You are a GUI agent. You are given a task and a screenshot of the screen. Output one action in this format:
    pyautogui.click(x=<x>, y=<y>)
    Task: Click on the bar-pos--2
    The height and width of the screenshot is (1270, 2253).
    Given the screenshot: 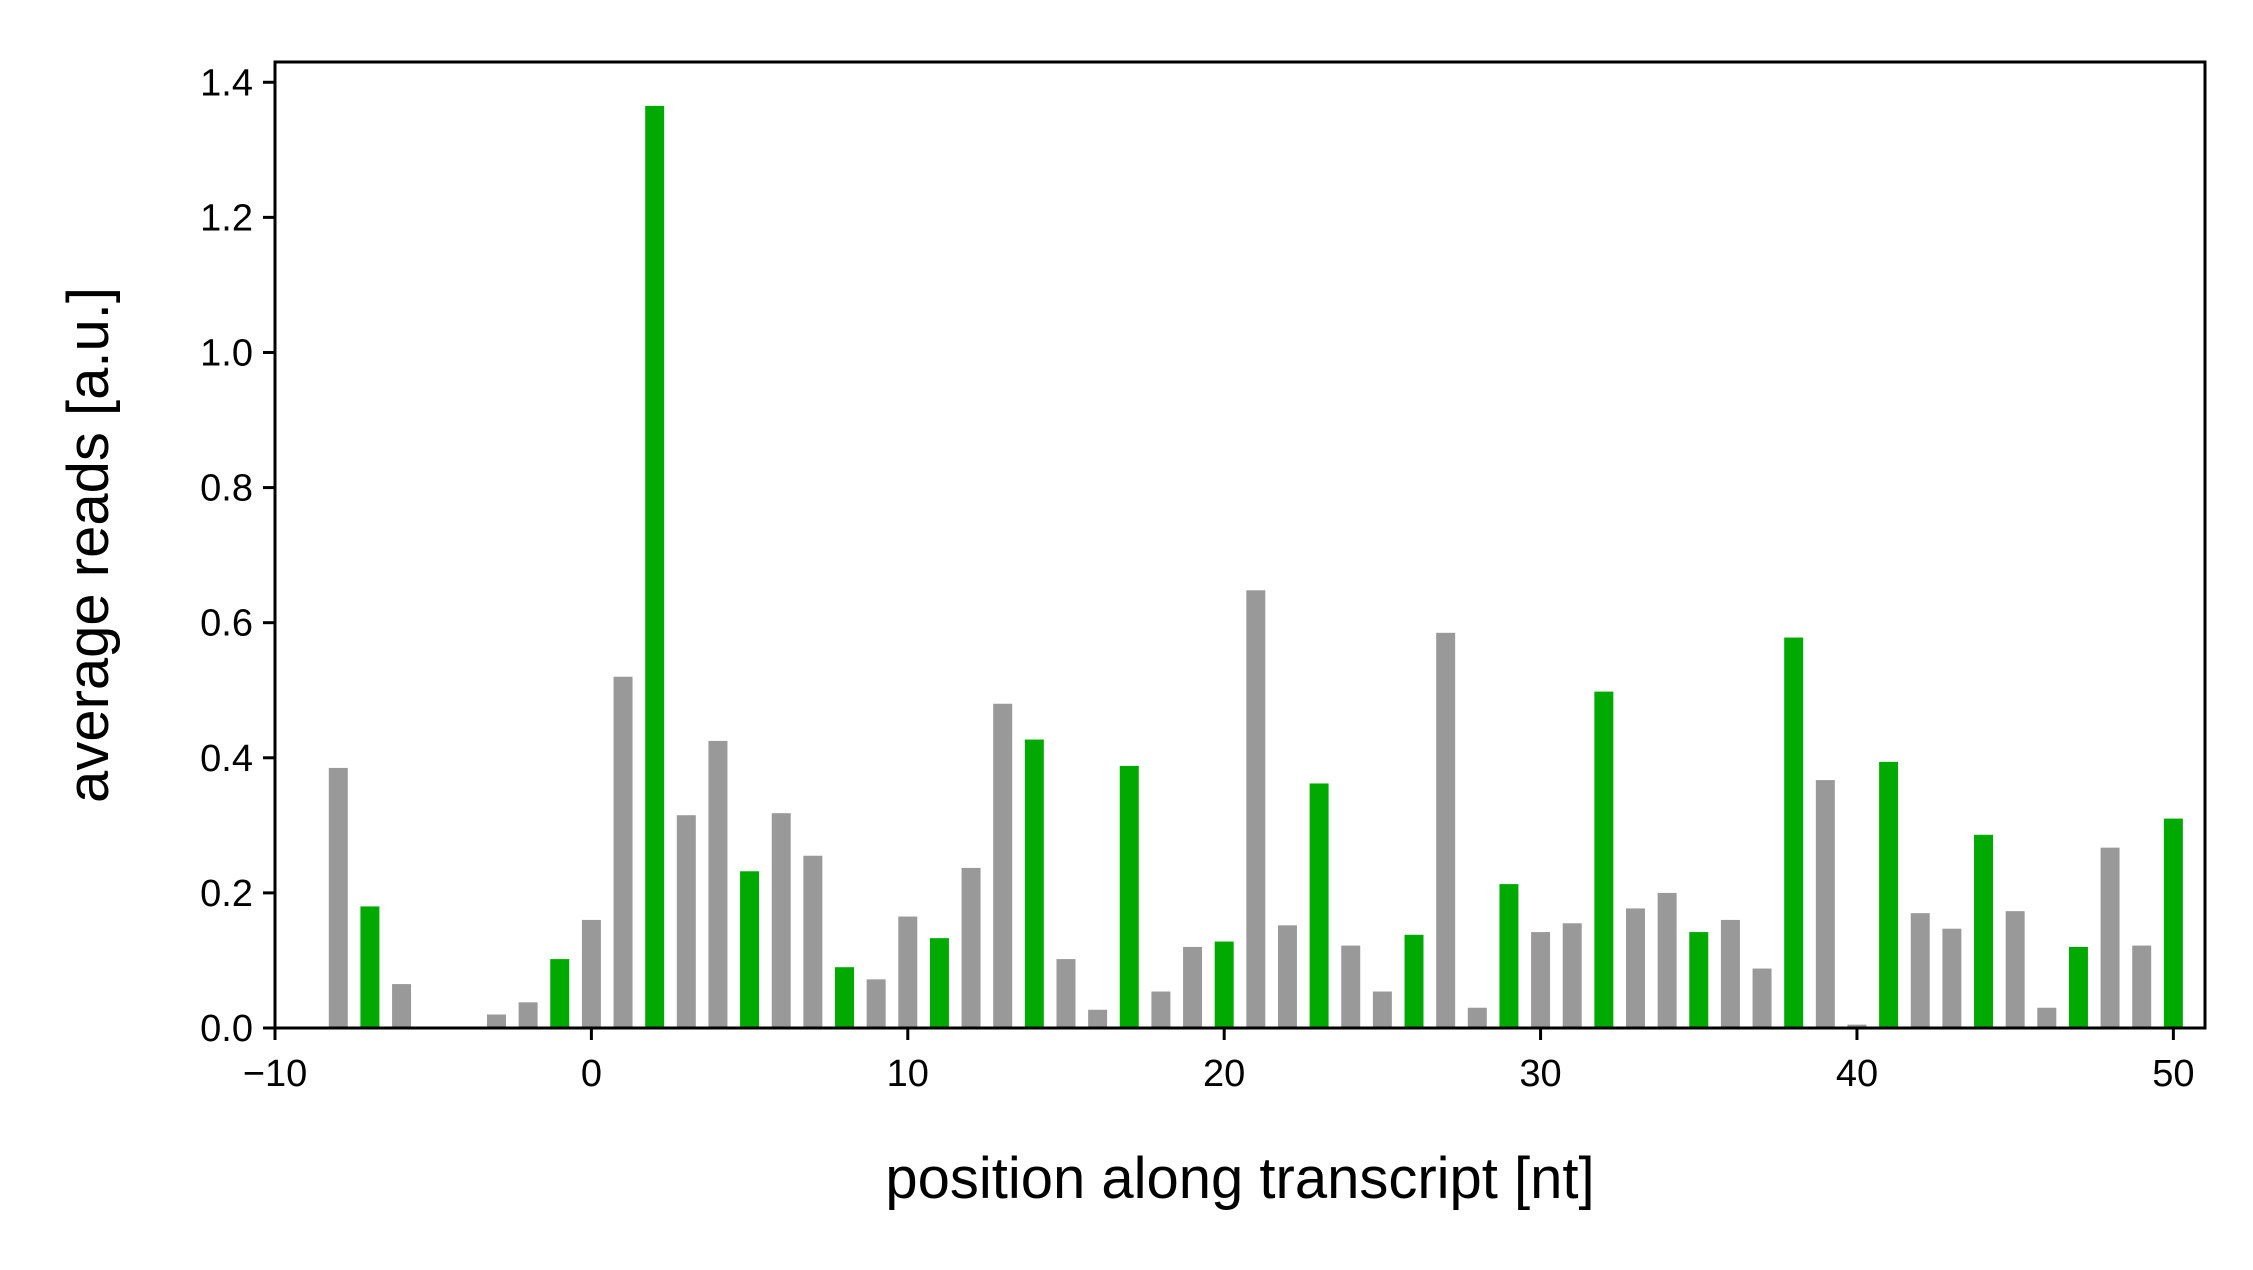 What is the action you would take?
    pyautogui.click(x=528, y=1015)
    